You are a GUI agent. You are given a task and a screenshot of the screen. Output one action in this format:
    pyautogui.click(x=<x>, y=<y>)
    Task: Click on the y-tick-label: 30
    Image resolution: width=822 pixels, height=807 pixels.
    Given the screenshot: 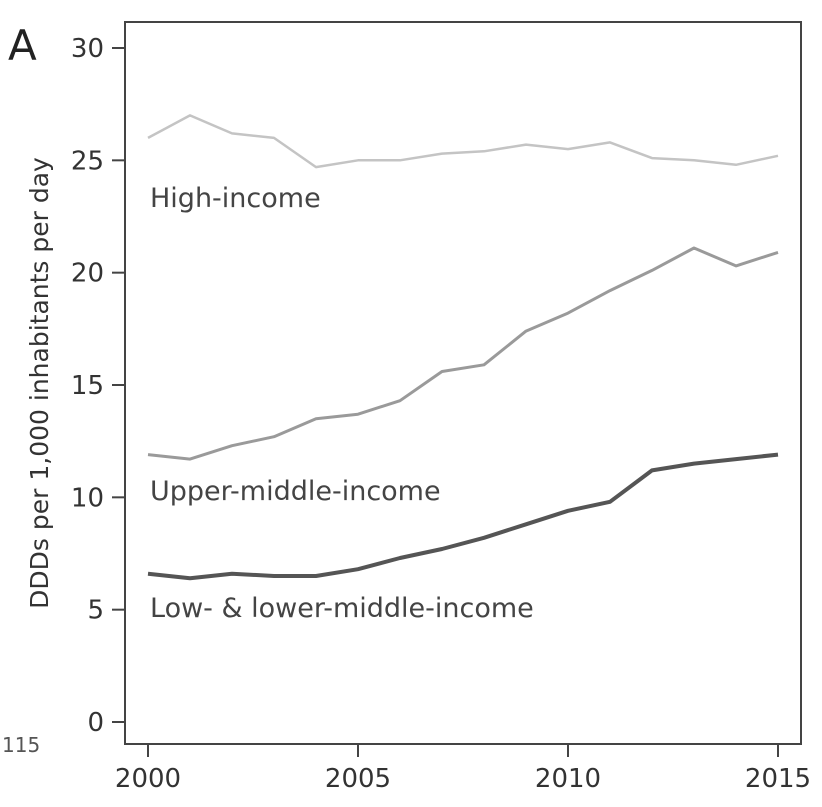 What is the action you would take?
    pyautogui.click(x=87, y=49)
    